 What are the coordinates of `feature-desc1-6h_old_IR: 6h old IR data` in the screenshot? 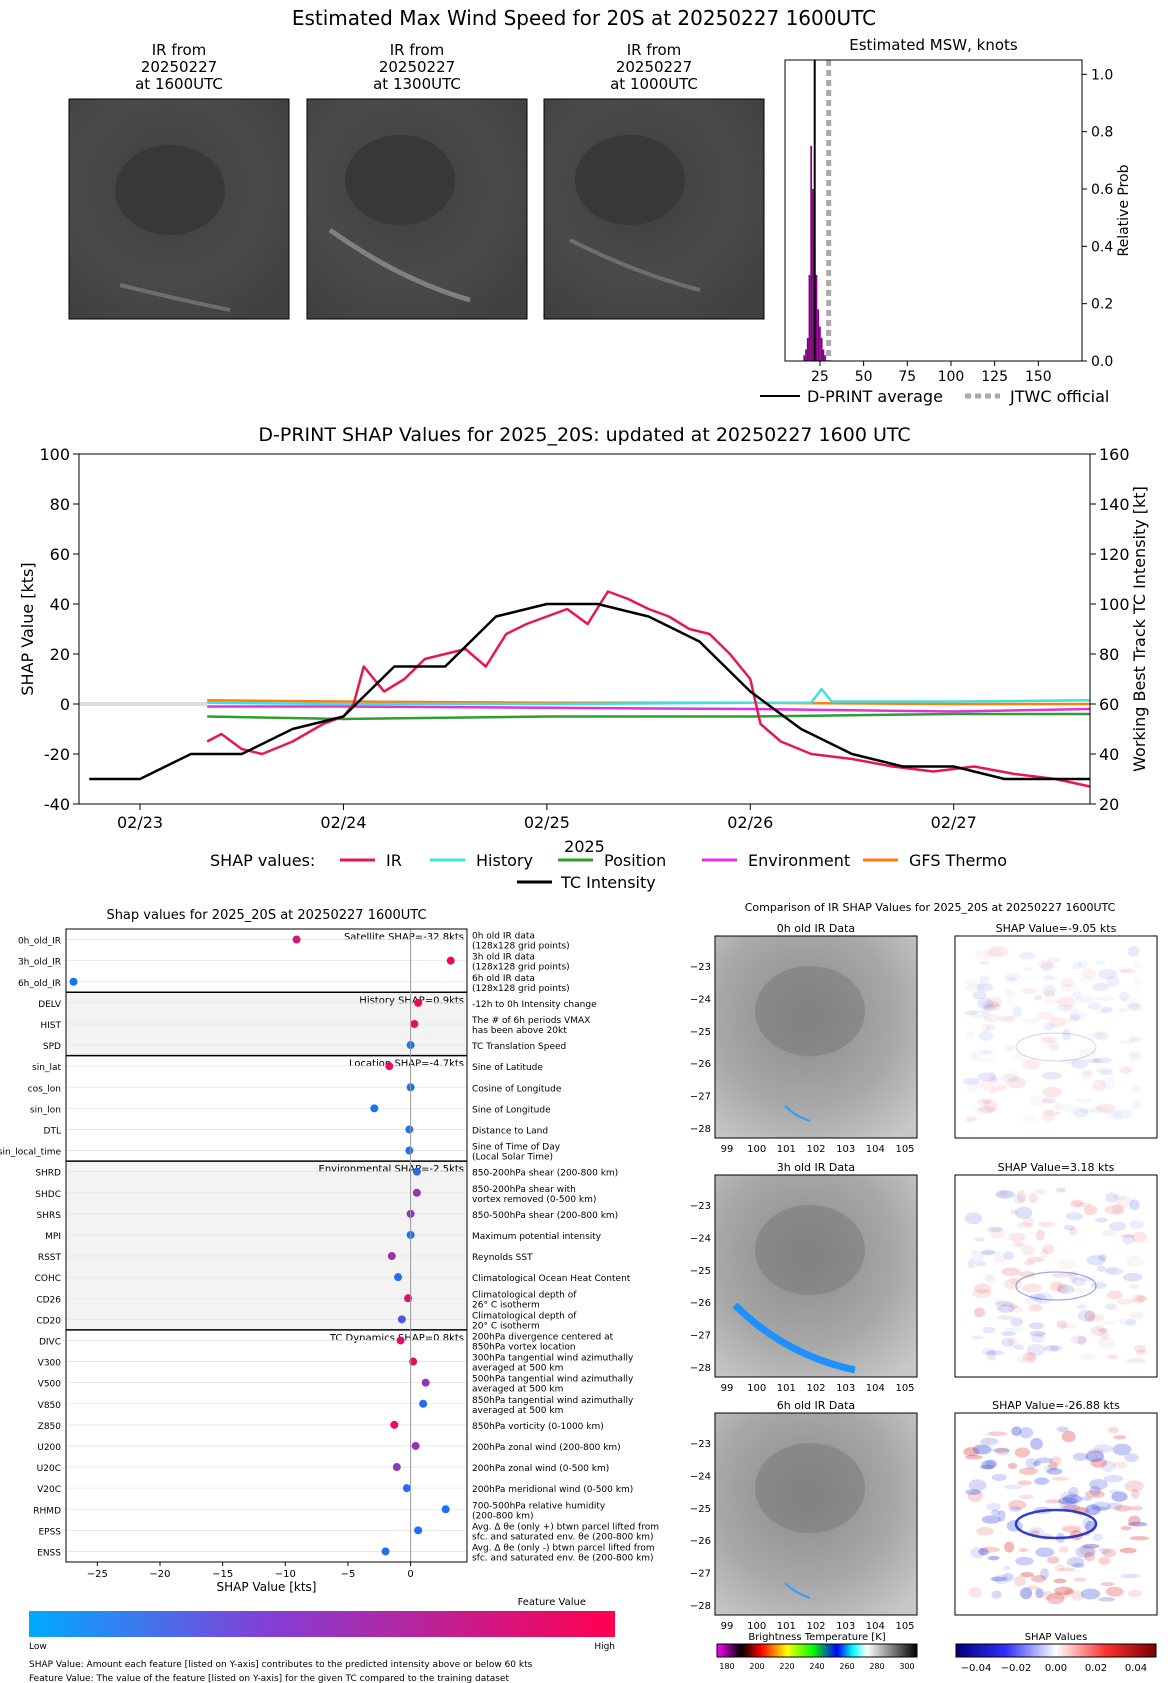 It's located at (503, 979).